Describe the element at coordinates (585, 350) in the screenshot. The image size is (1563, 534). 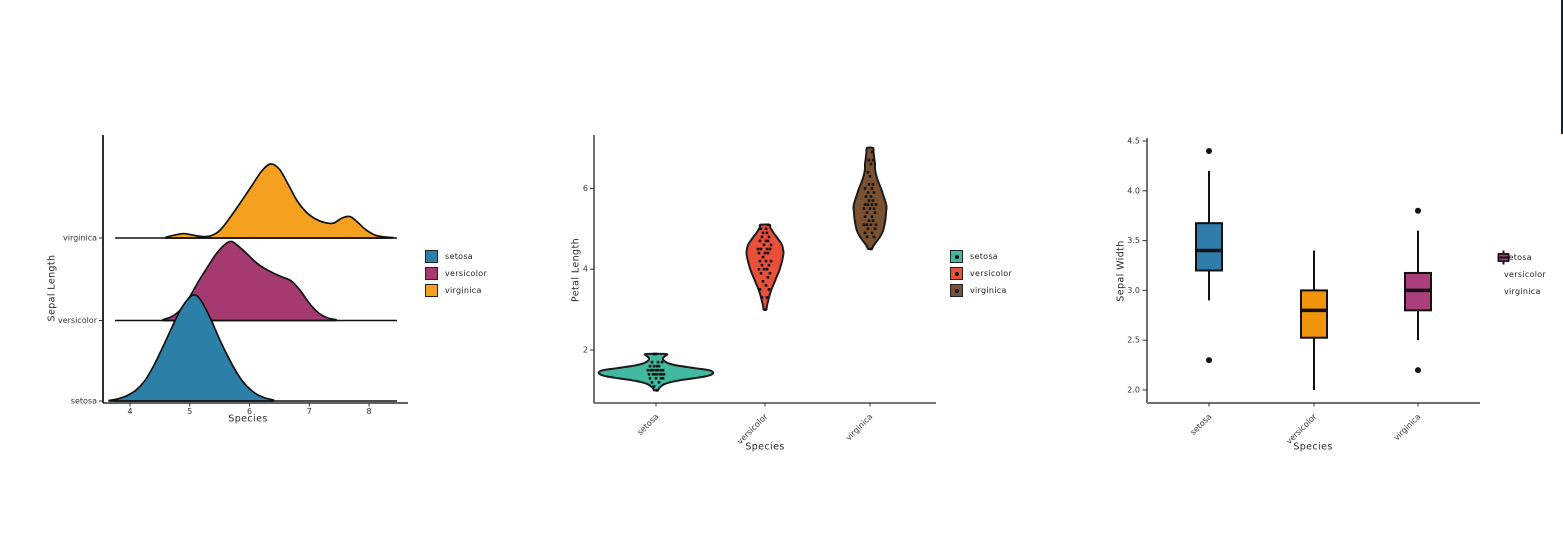
I see `y-tick-label: 2` at that location.